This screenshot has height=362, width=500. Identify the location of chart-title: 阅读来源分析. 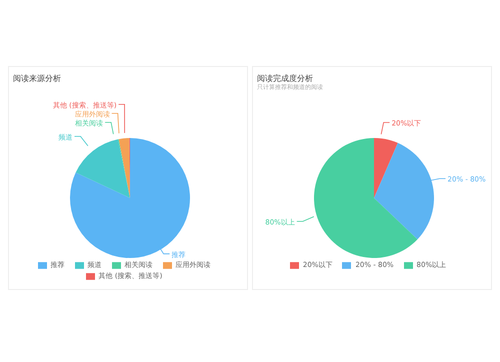
(37, 78).